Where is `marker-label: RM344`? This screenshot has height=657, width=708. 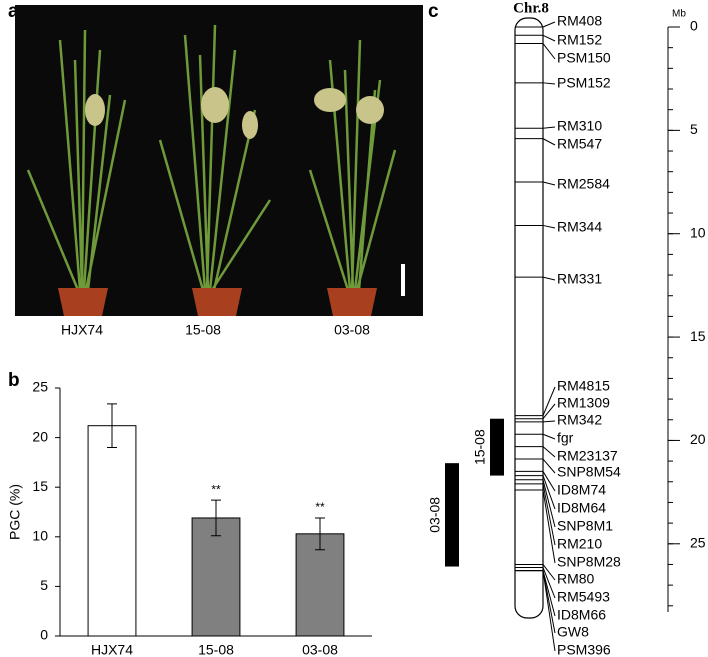 marker-label: RM344 is located at coordinates (579, 227).